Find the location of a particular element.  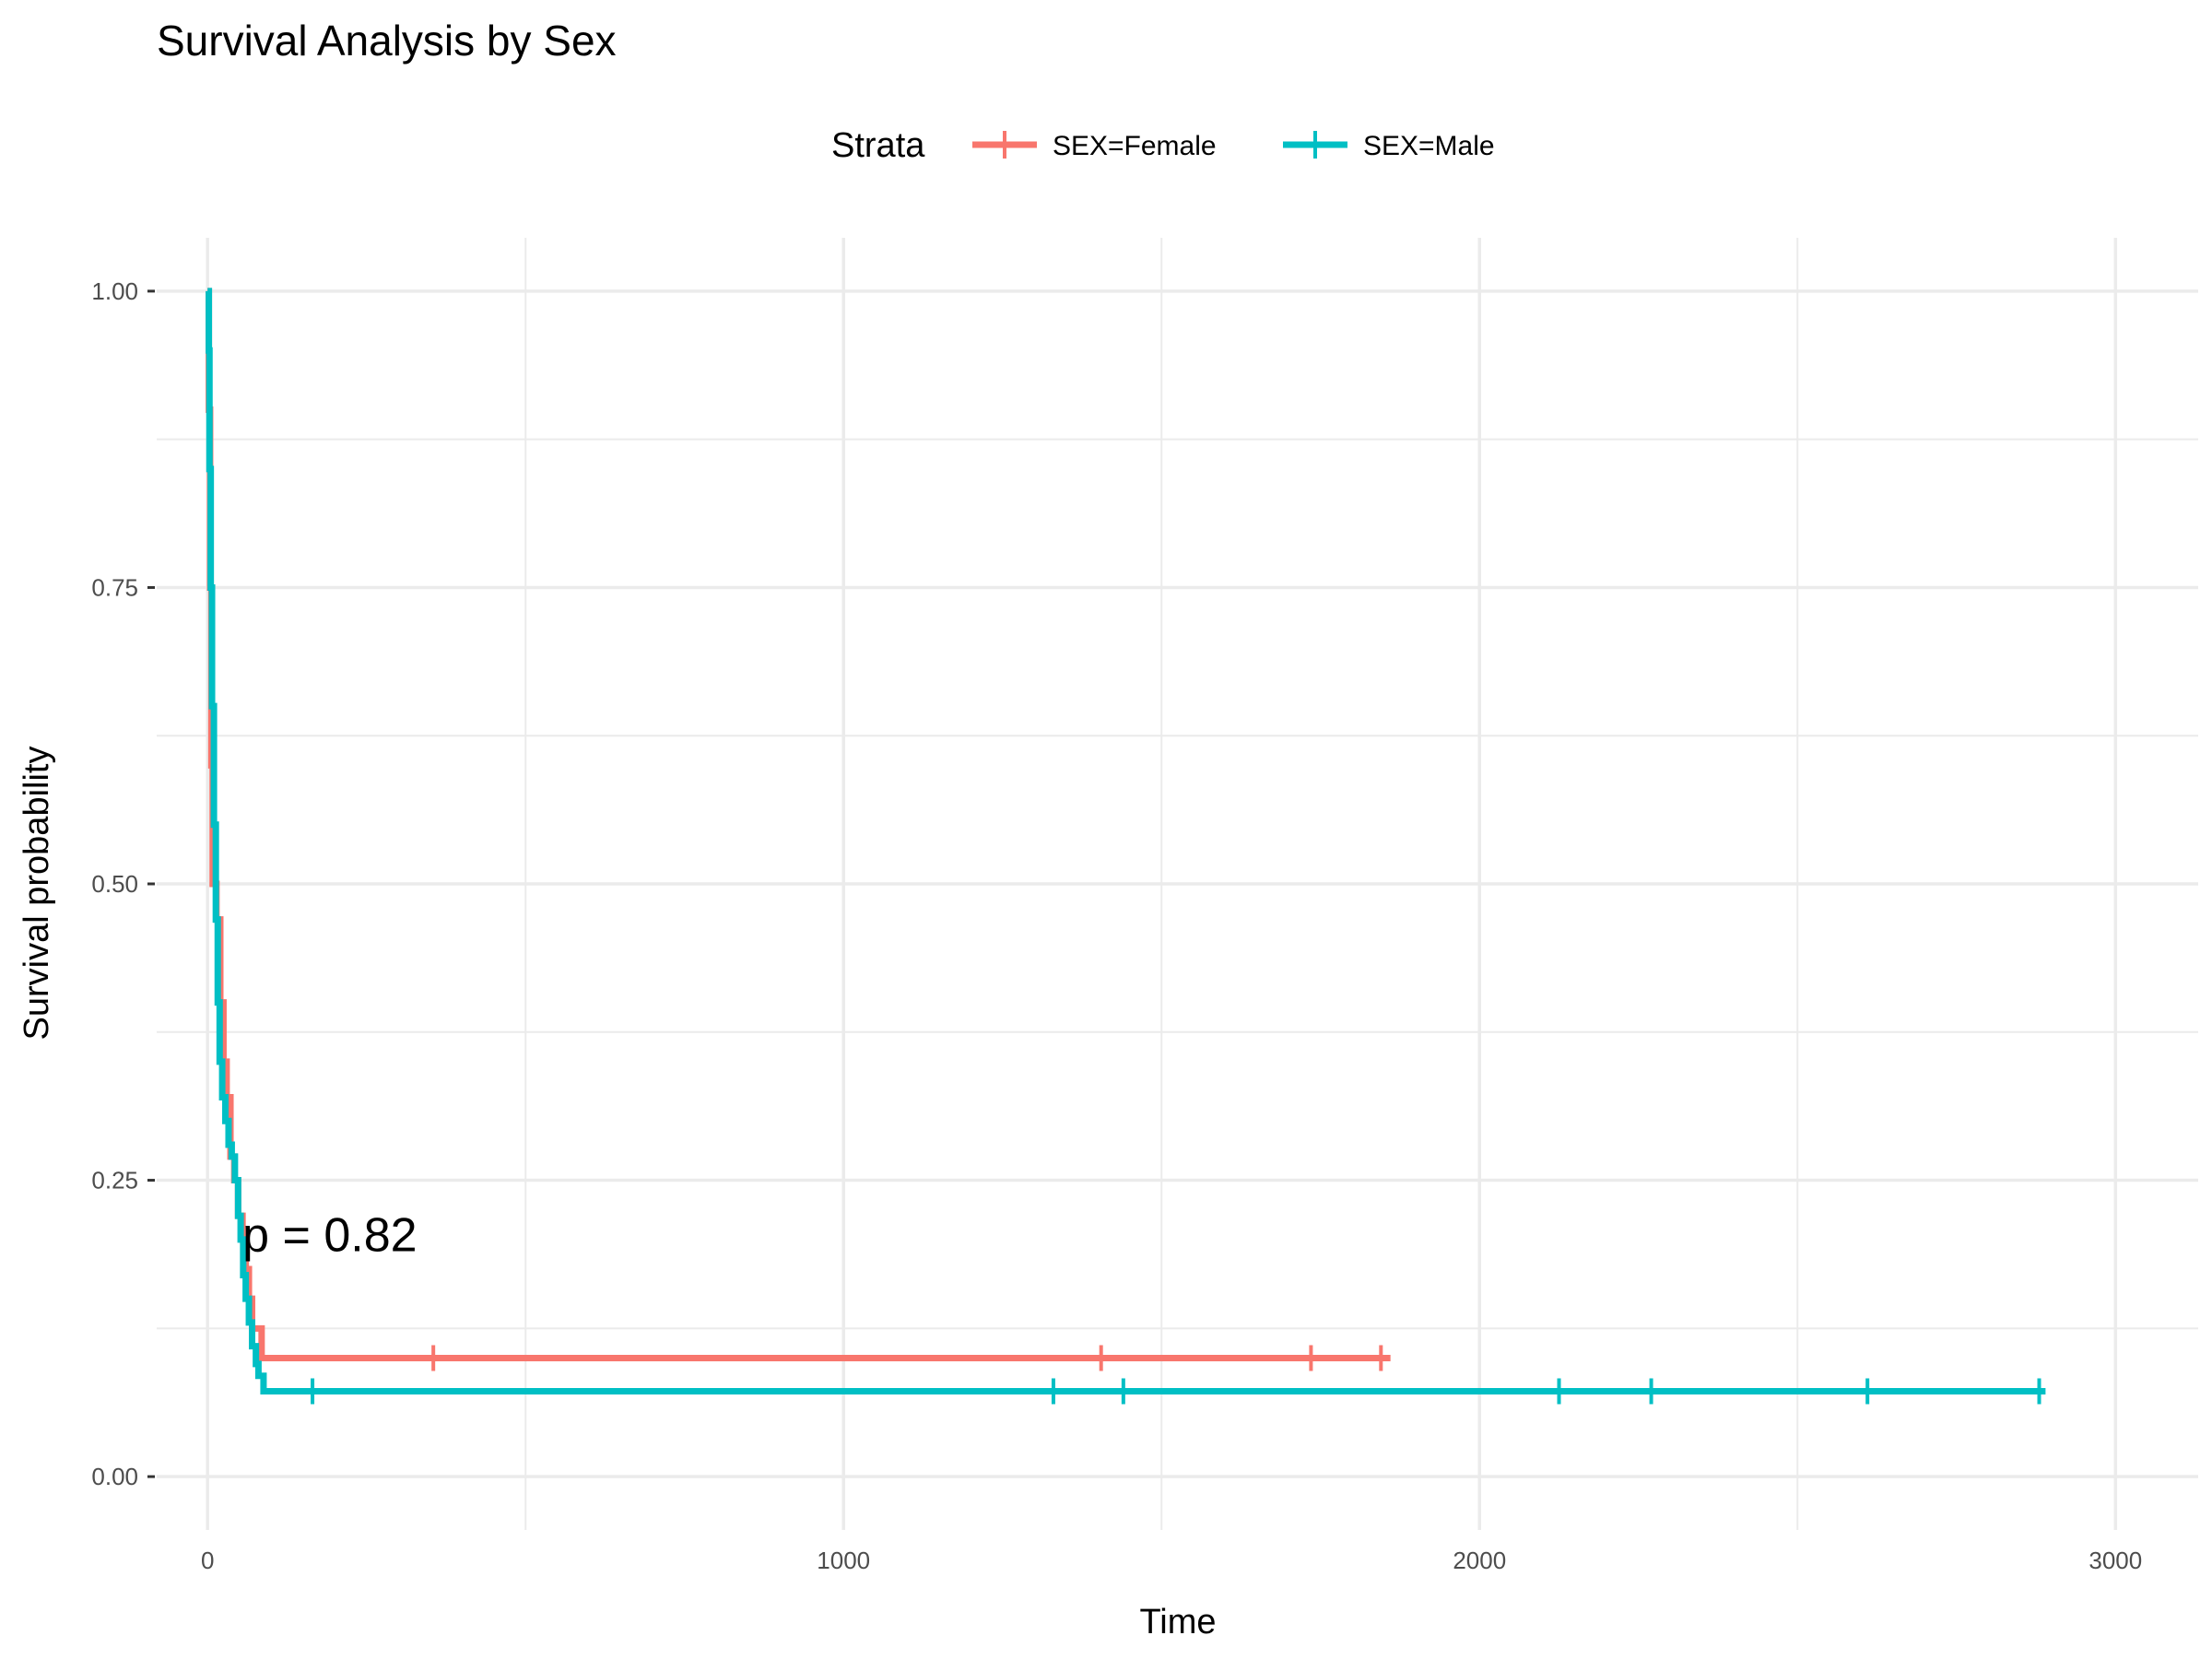

y-tick-label: 0.25 is located at coordinates (114, 1180).